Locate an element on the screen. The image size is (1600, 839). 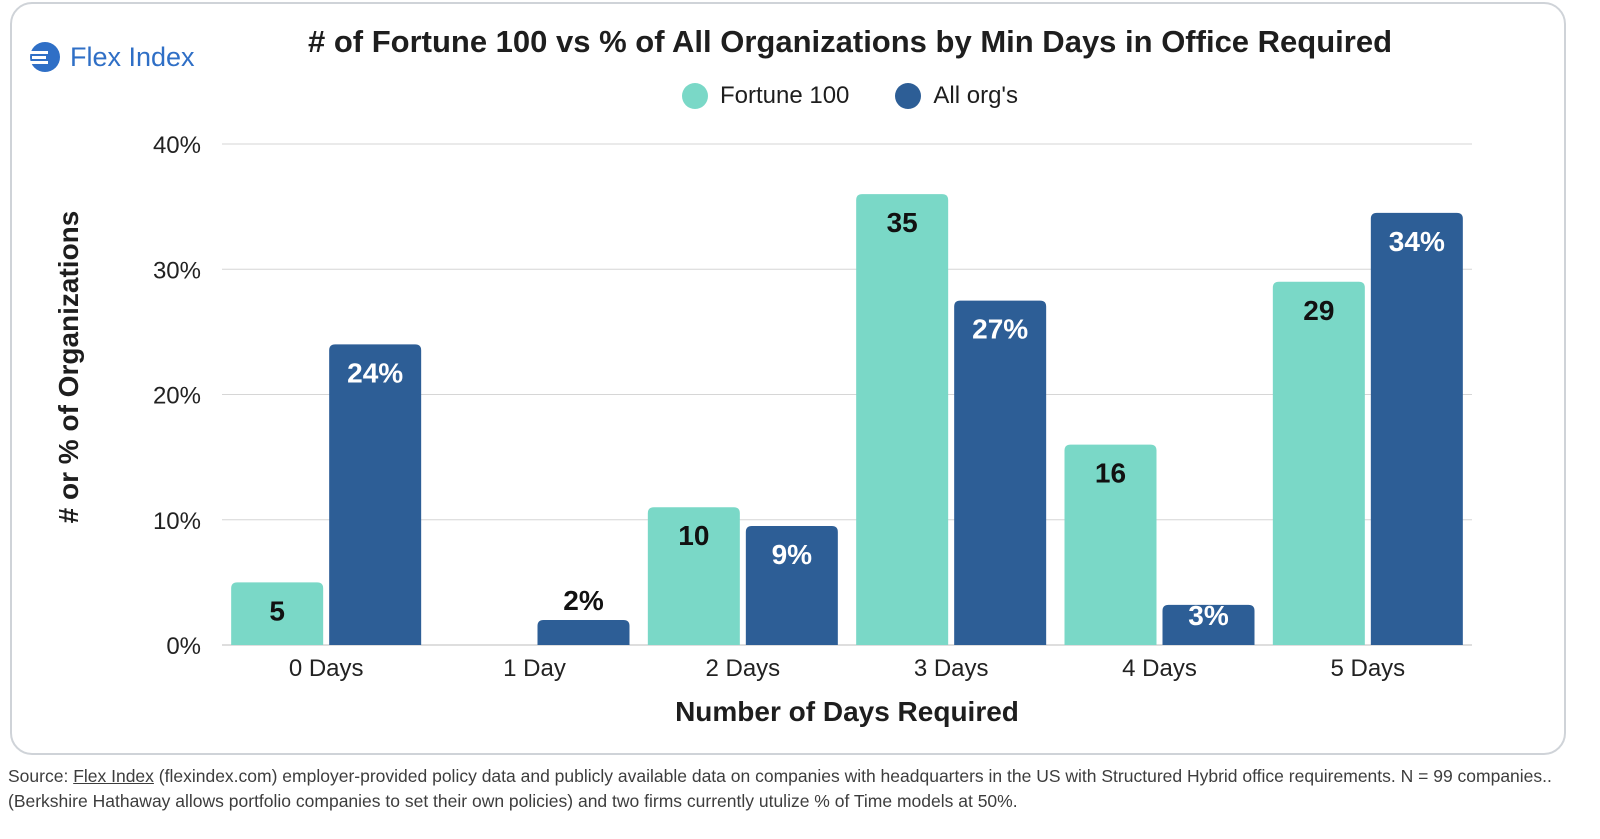
legend-item-fortune-100: Fortune 100 is located at coordinates (765, 96).